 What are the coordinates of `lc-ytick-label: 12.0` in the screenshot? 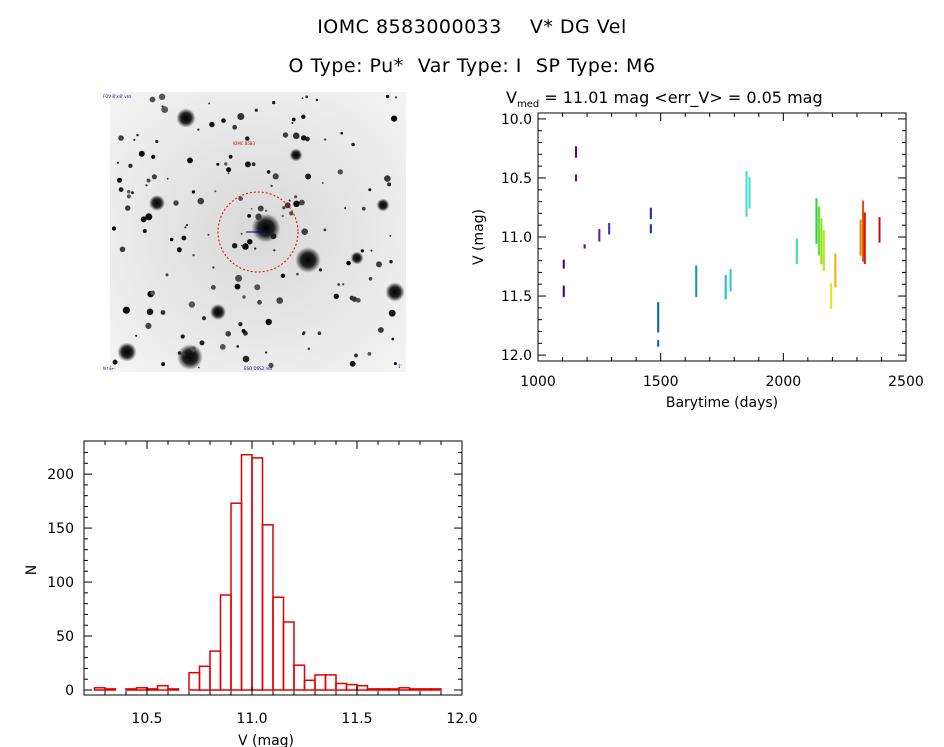 It's located at (516, 356).